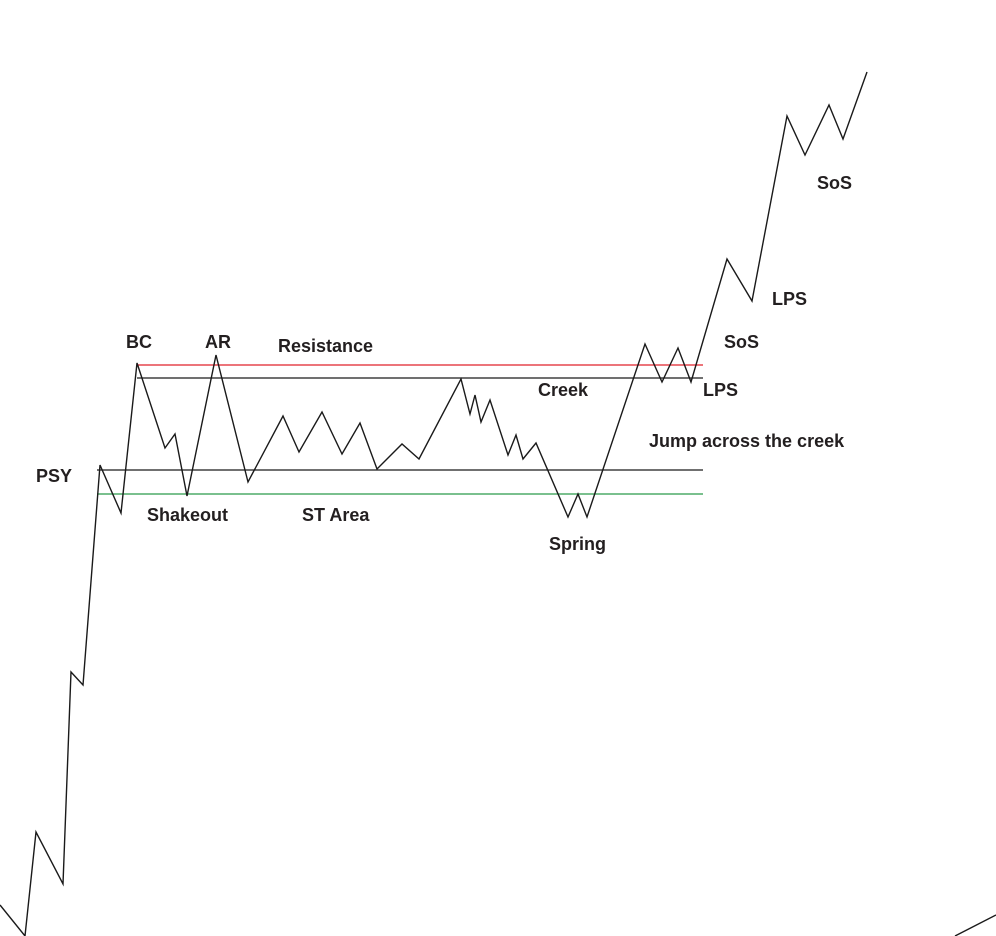 This screenshot has width=996, height=936. What do you see at coordinates (187, 515) in the screenshot?
I see `shakeout-label: Shakeout` at bounding box center [187, 515].